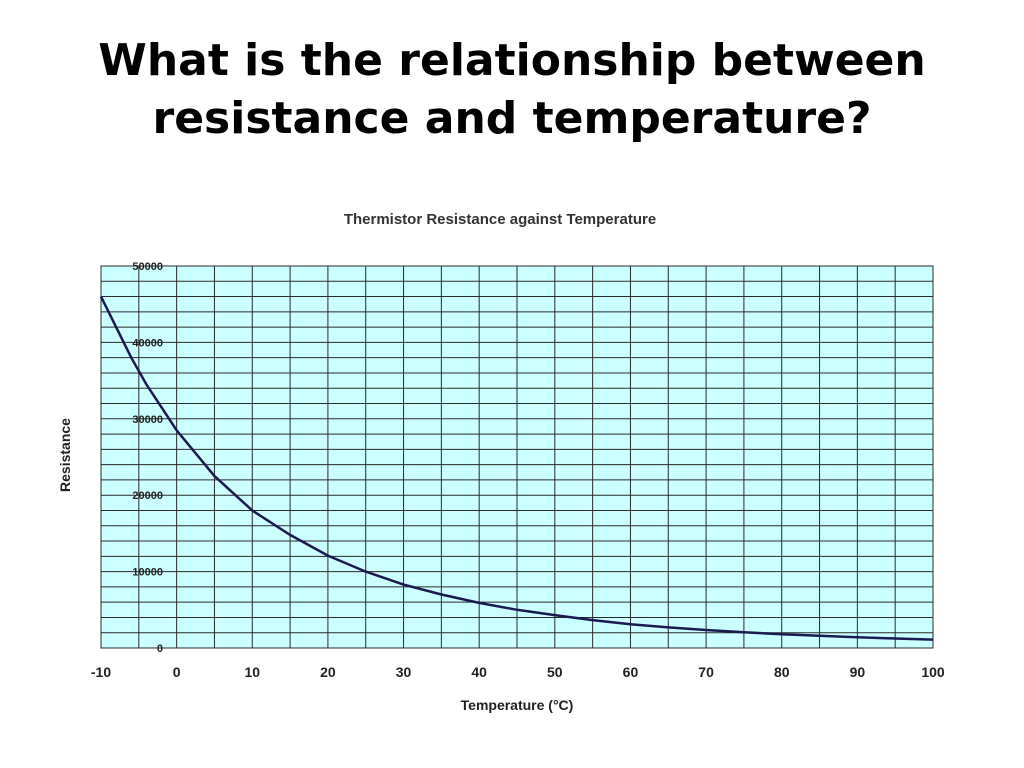  I want to click on x-tick-label: 50, so click(555, 672).